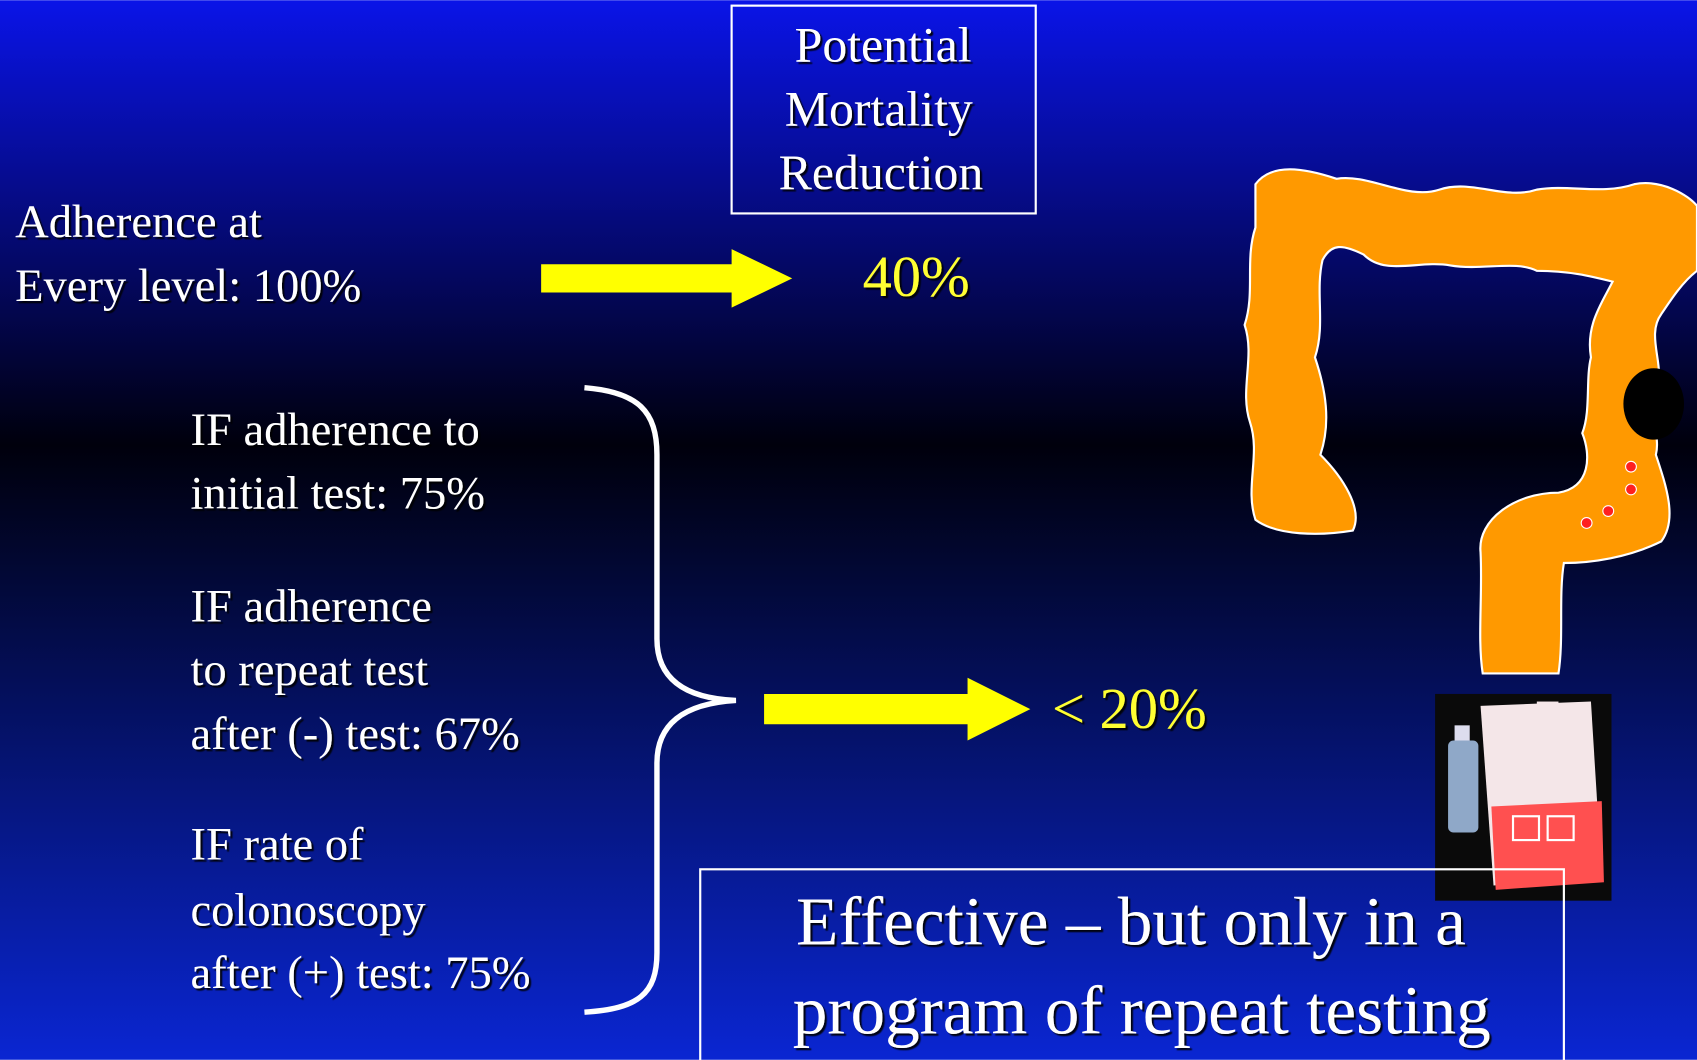 The width and height of the screenshot is (1697, 1060). What do you see at coordinates (308, 910) in the screenshot?
I see `condition-line: colonoscopy` at bounding box center [308, 910].